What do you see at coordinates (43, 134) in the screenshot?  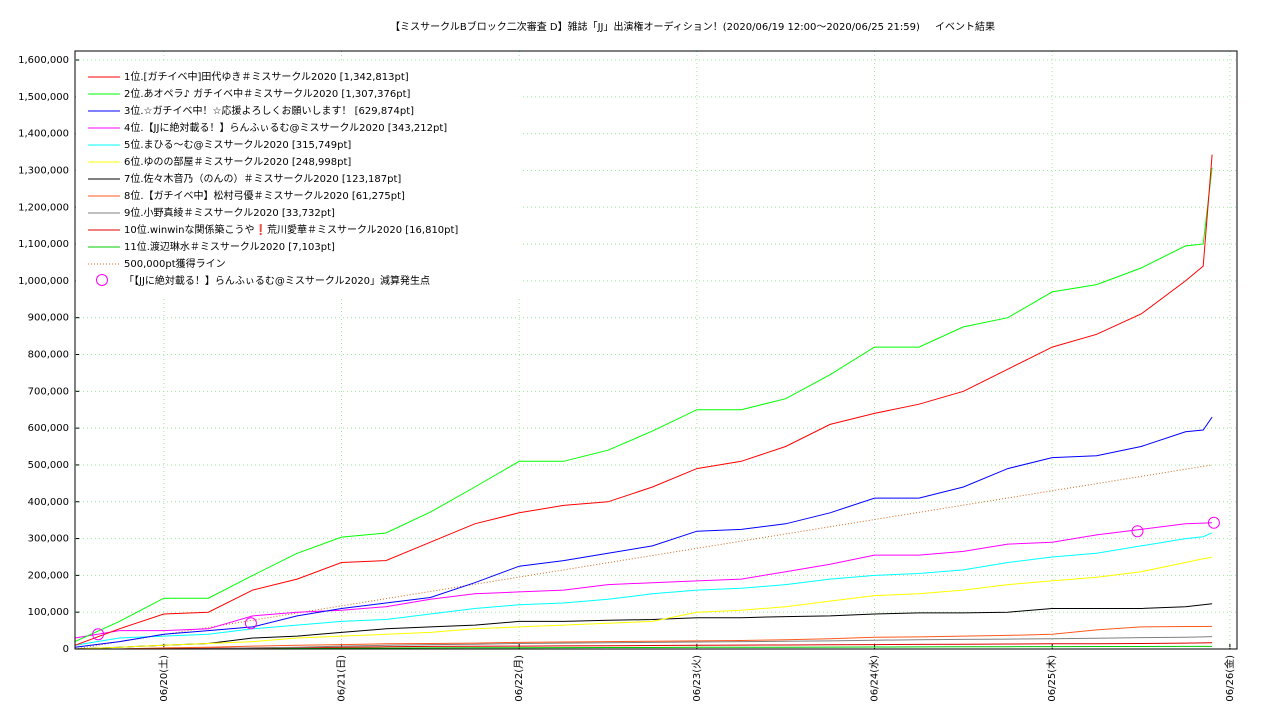 I see `y-tick-label: 1,400,000` at bounding box center [43, 134].